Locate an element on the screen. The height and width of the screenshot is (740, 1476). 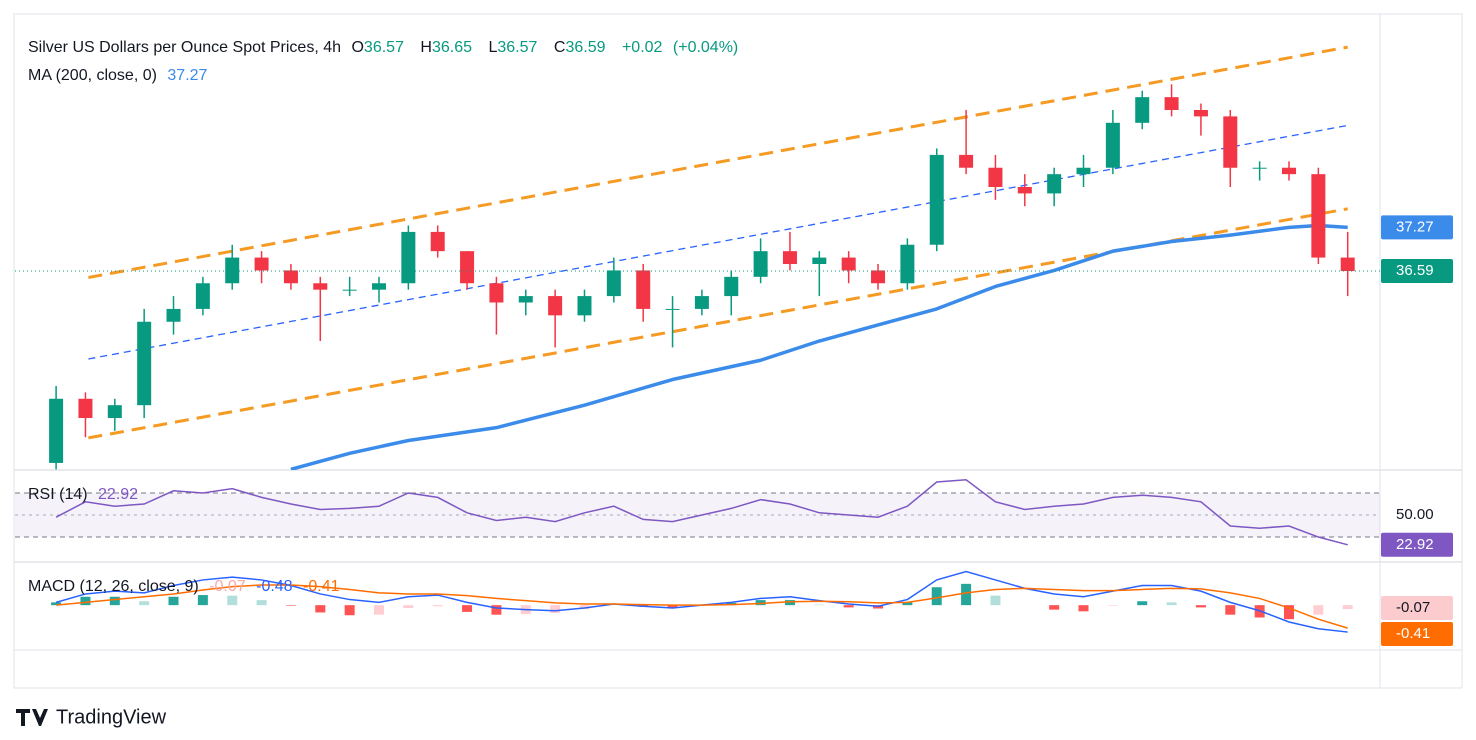
ma-name: MA (200, close, 0) is located at coordinates (92, 75).